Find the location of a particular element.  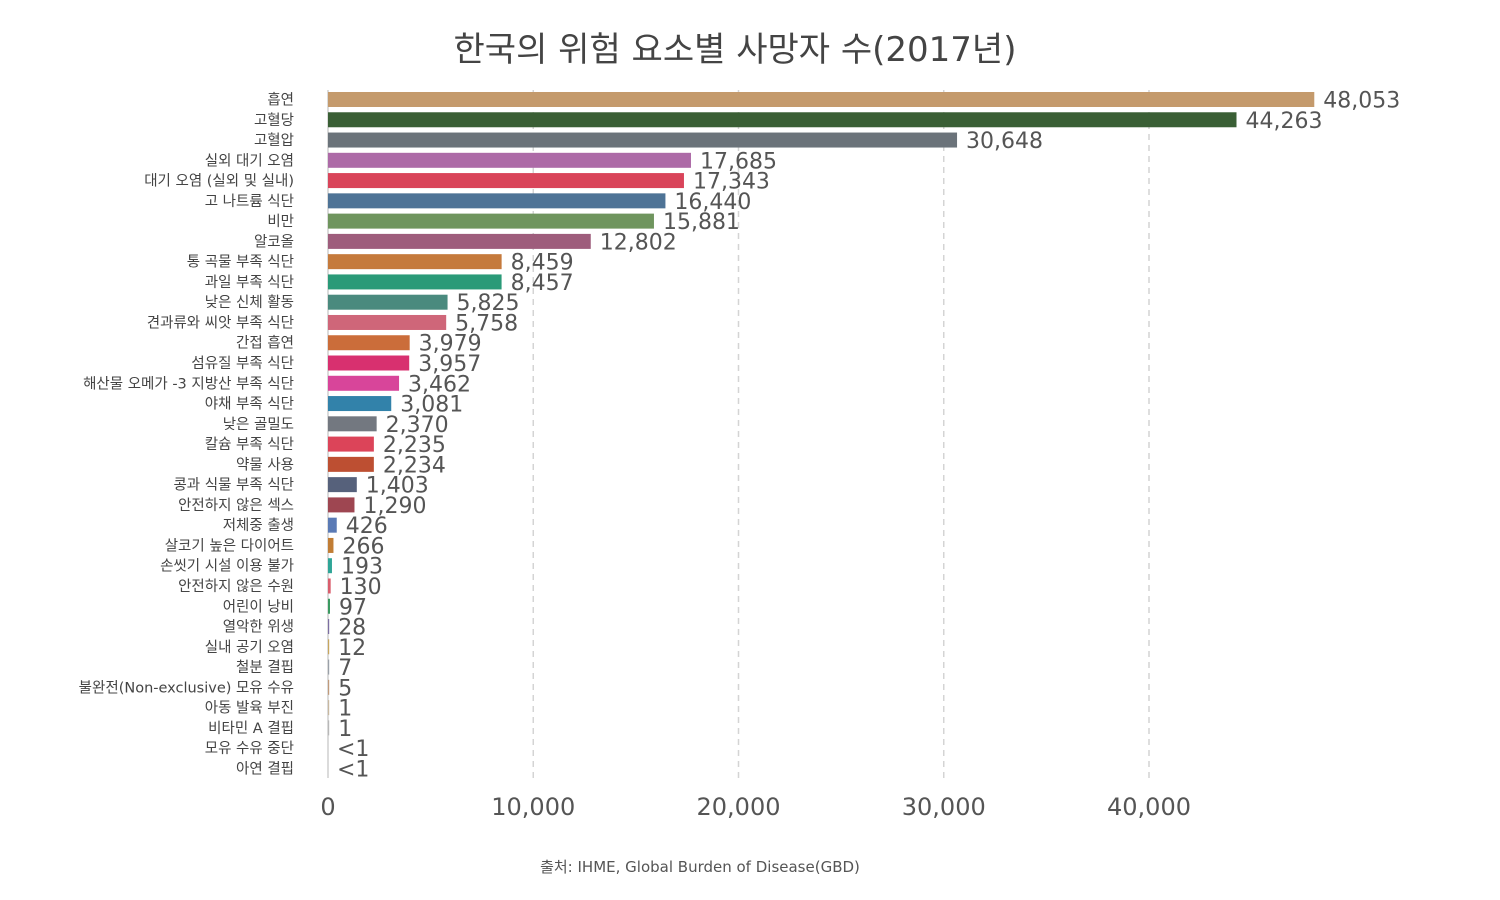

x-tick-label: 20,000 is located at coordinates (739, 807).